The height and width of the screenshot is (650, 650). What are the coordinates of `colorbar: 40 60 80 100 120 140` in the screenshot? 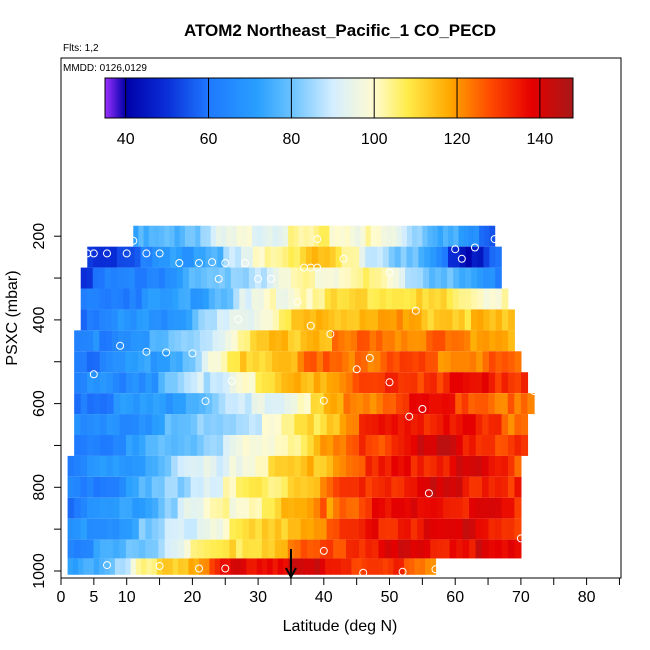 It's located at (339, 112).